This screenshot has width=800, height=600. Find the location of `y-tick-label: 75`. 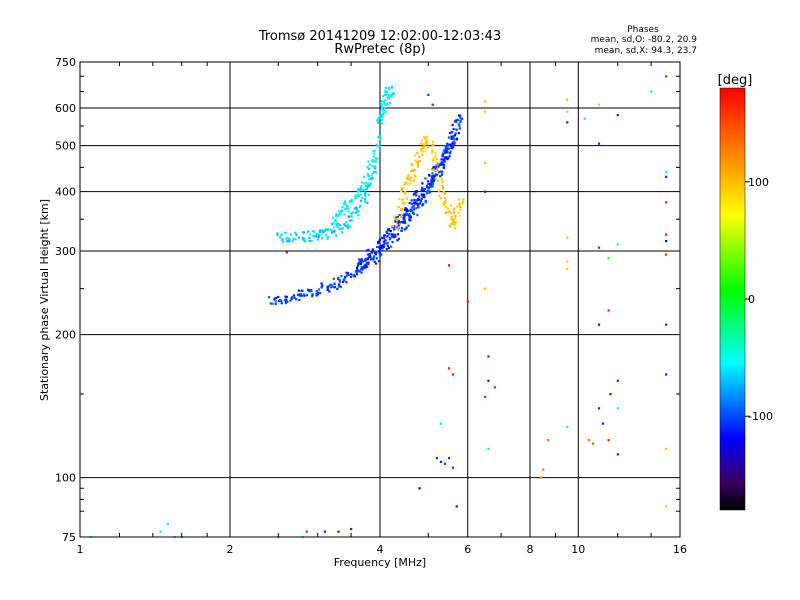

y-tick-label: 75 is located at coordinates (69, 537).